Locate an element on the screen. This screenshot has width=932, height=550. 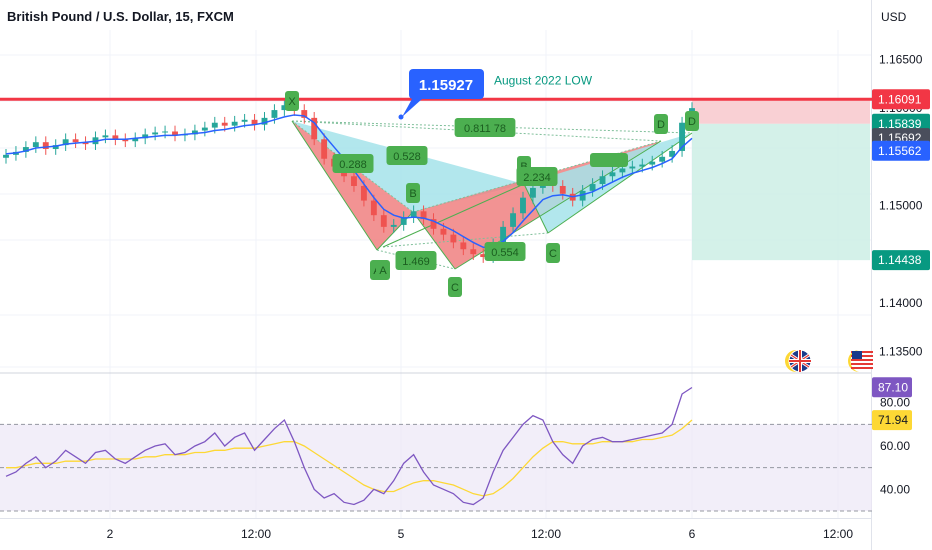
price-tick-label: 1.16500 is located at coordinates (901, 59).